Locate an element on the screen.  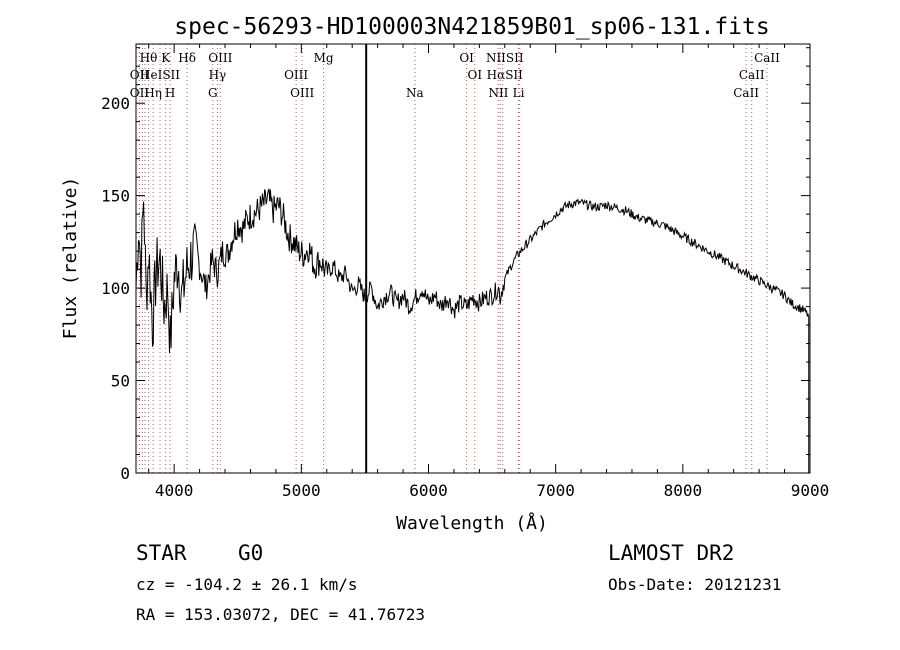
y-tick-label-3: 150 is located at coordinates (115, 196).